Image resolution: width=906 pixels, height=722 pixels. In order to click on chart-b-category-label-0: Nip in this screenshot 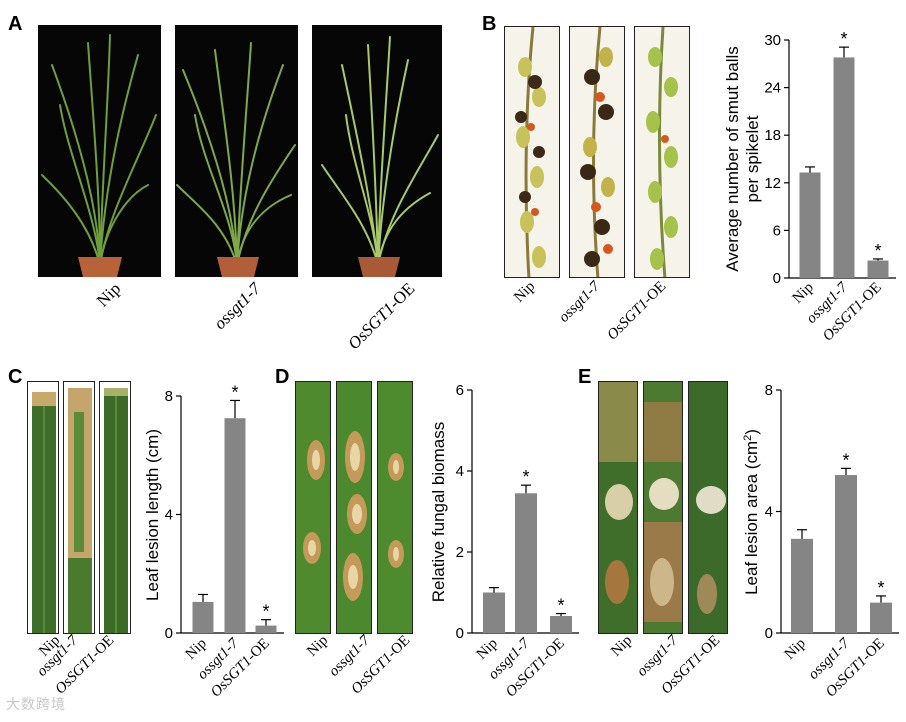, I will do `click(803, 293)`.